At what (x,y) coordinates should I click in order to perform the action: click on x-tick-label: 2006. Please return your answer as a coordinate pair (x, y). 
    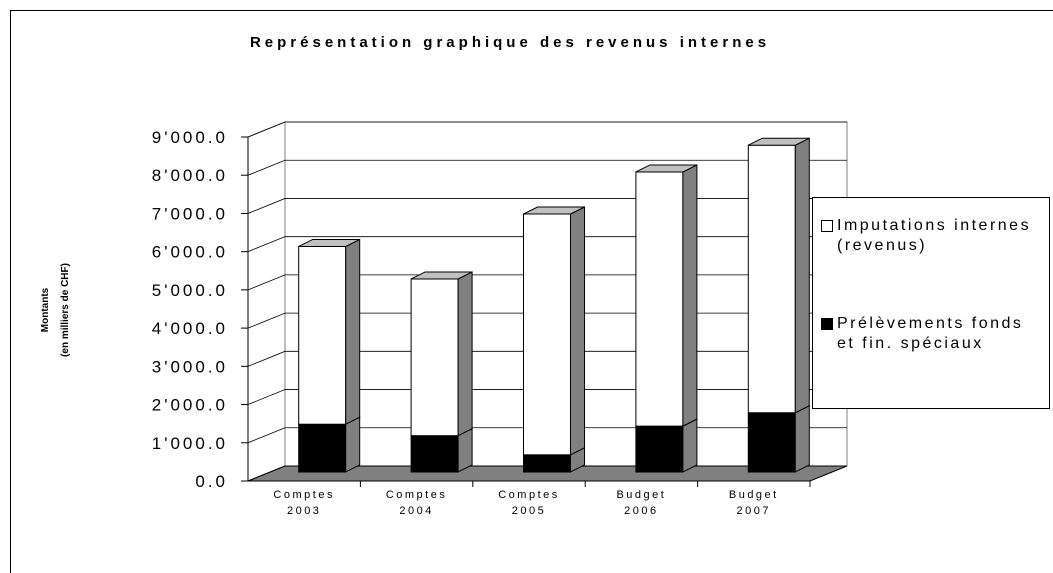
    Looking at the image, I should click on (641, 511).